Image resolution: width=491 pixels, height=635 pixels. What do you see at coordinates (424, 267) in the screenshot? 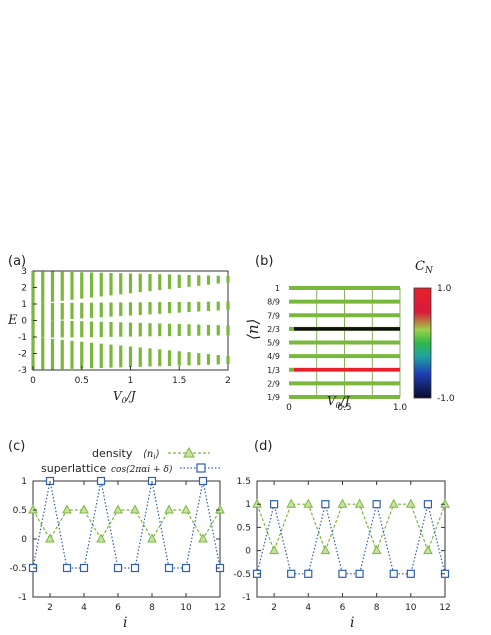
I see `colorbar-title: CN` at bounding box center [424, 267].